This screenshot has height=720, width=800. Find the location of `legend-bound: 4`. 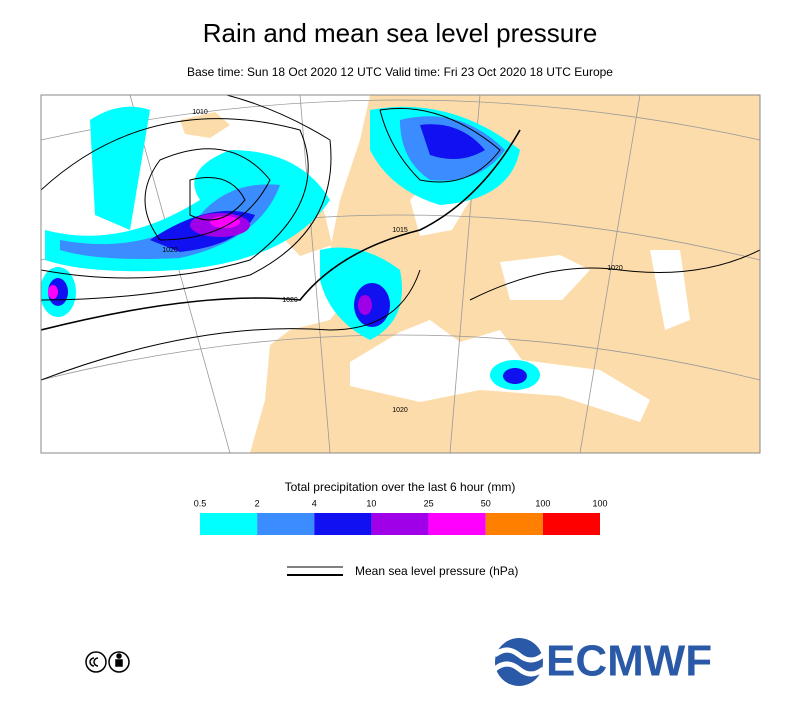

legend-bound: 4 is located at coordinates (314, 503).